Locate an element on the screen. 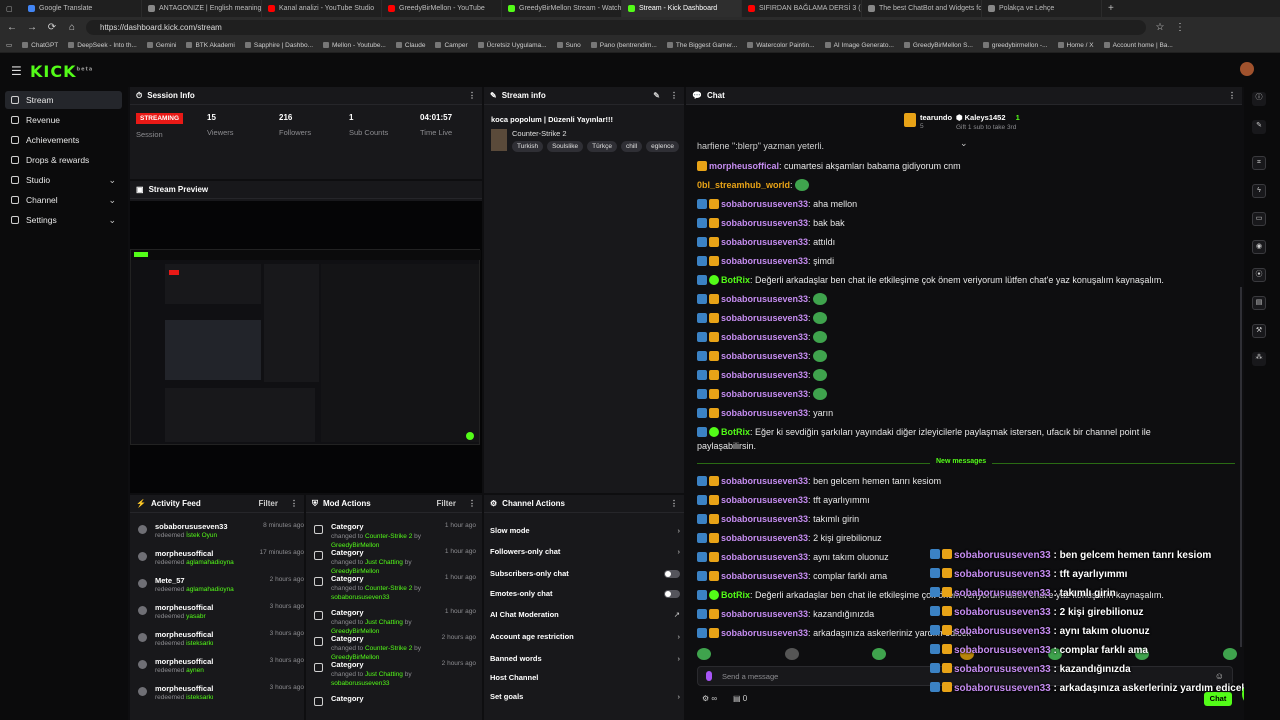  channel-action-slow-mode: Slow mode › is located at coordinates (585, 534).